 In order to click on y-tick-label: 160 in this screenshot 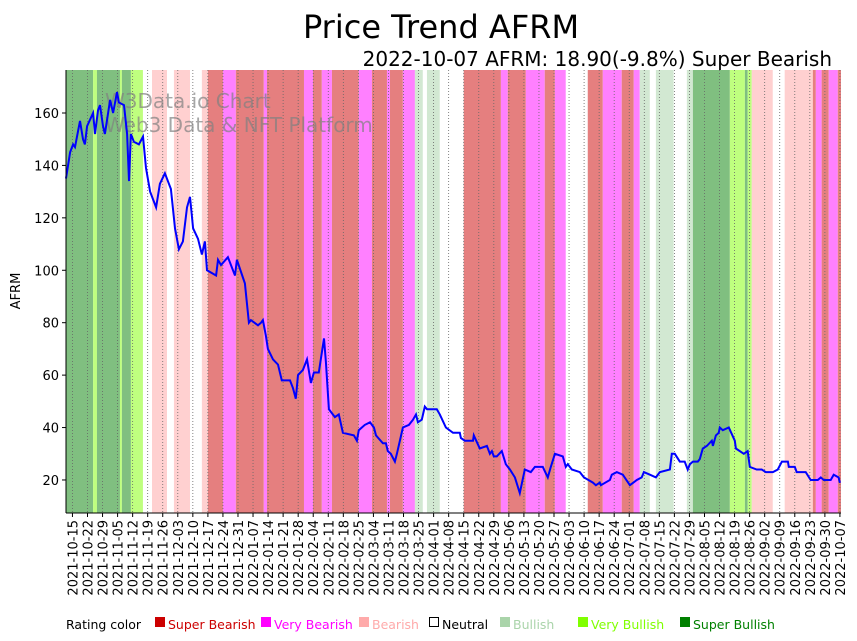, I will do `click(46, 114)`.